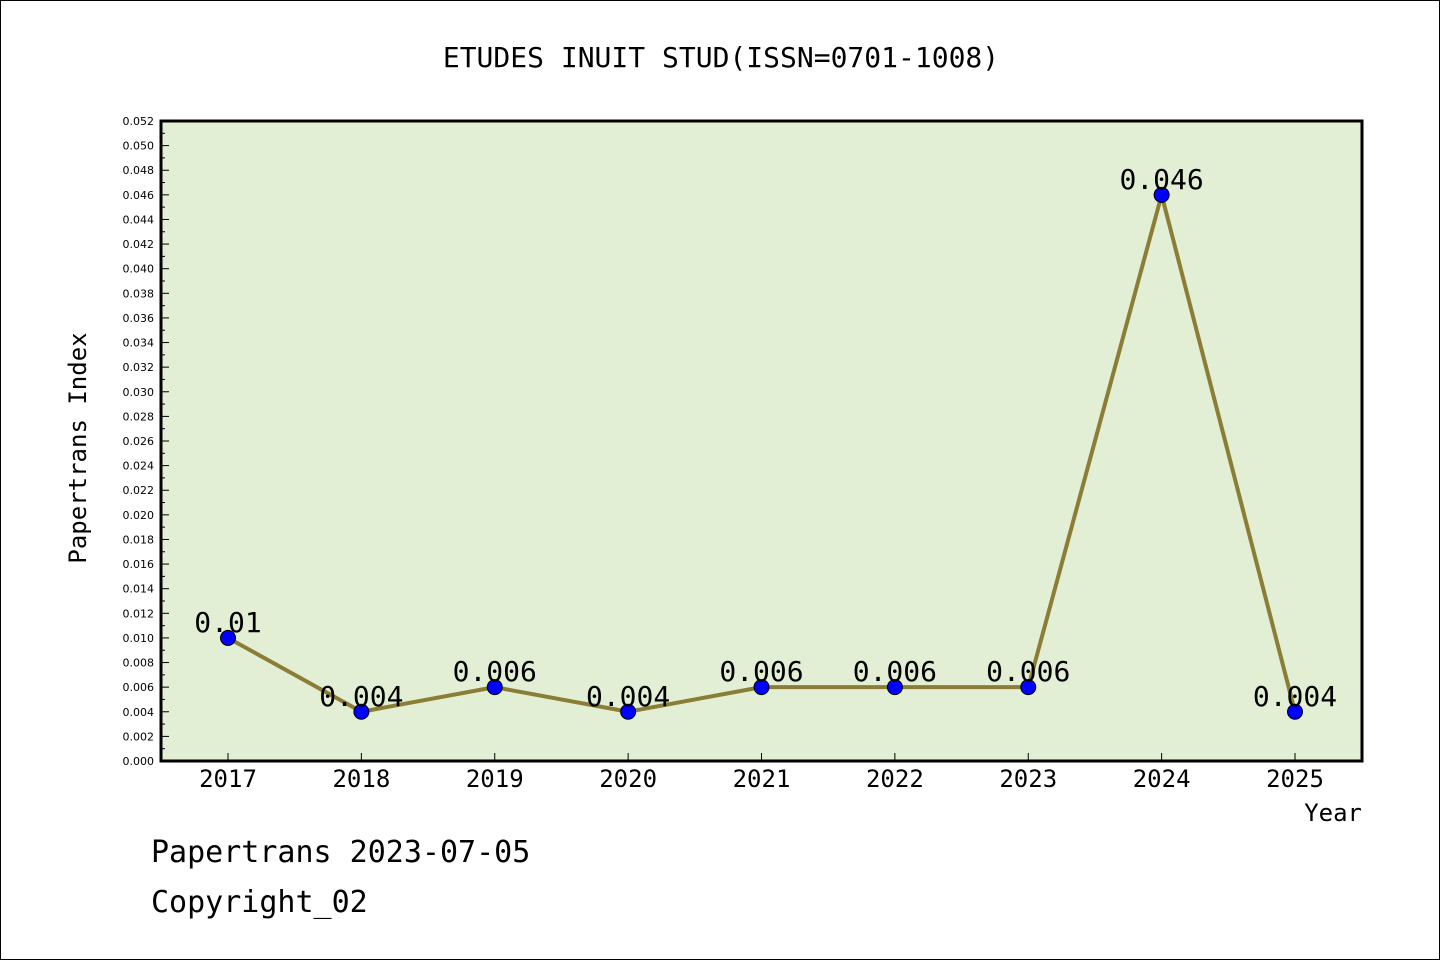  Describe the element at coordinates (259, 902) in the screenshot. I see `footer-copyright: Copyright_02` at that location.